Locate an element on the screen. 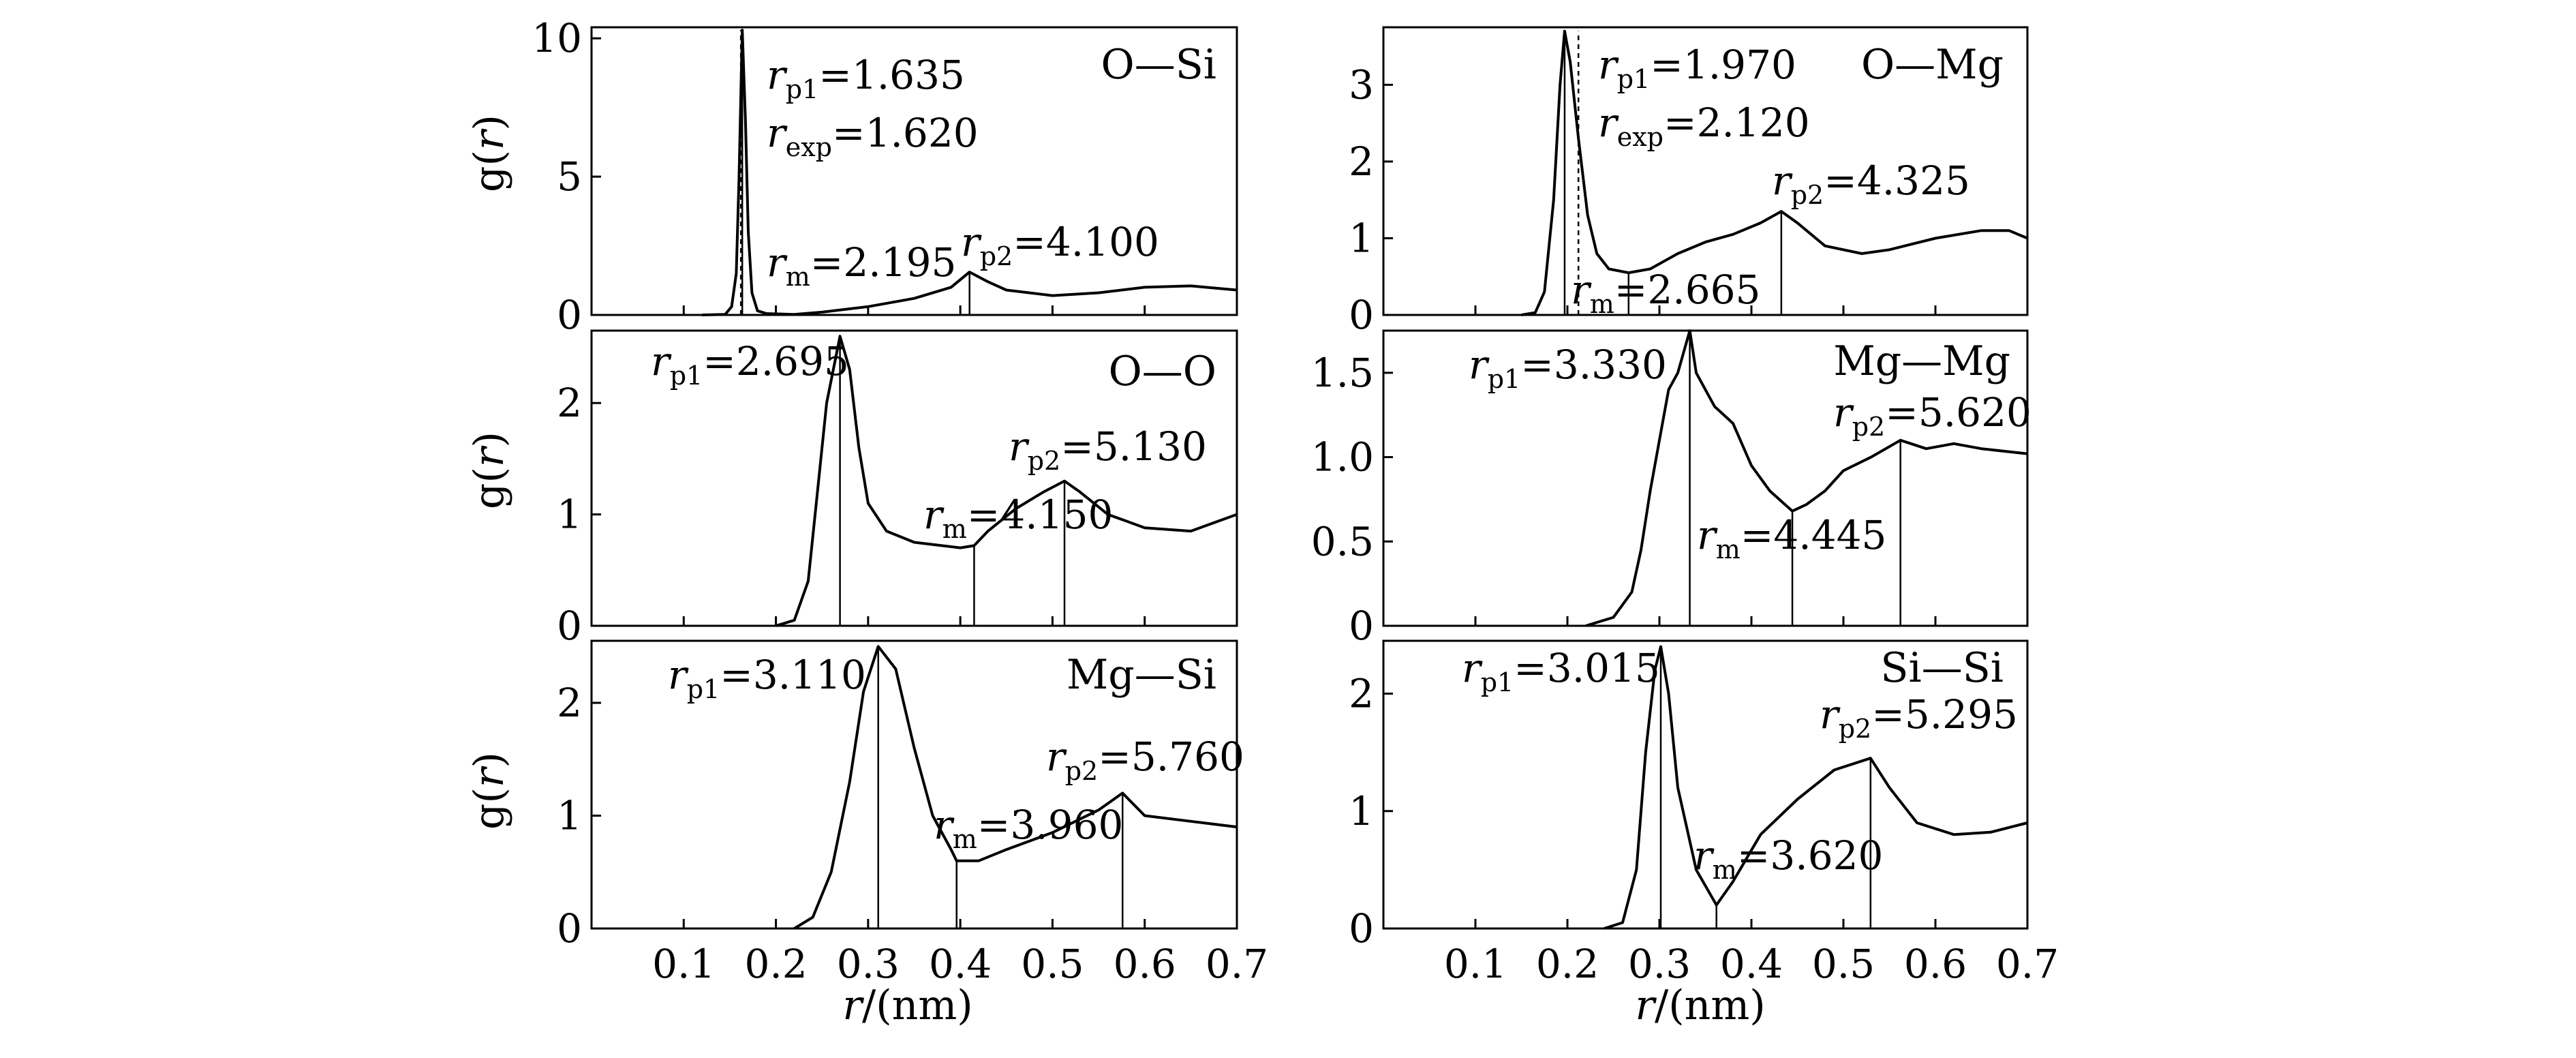 The height and width of the screenshot is (1058, 2576). annotation-r-p1: rp1=1.635 is located at coordinates (866, 78).